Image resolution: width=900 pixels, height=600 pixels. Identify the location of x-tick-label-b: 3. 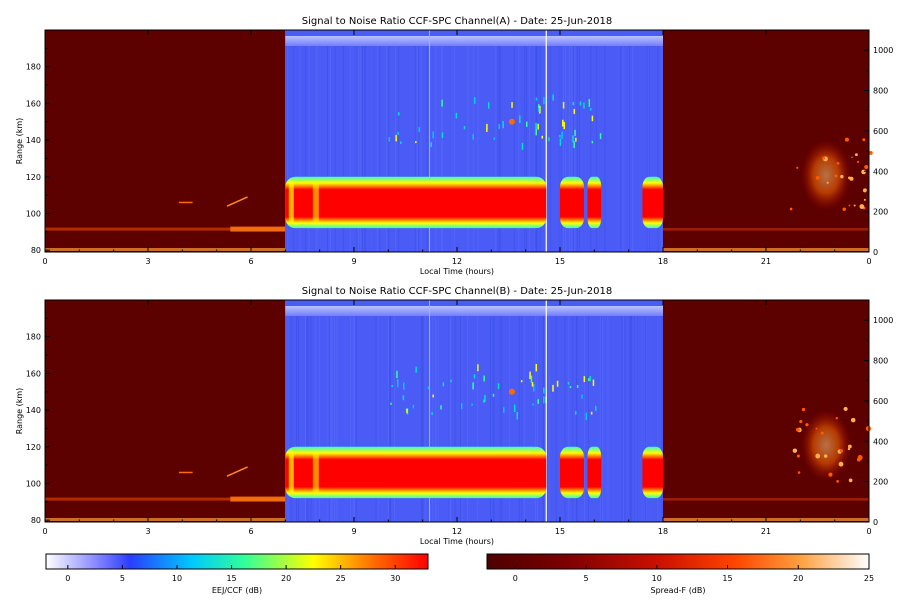
(147, 531).